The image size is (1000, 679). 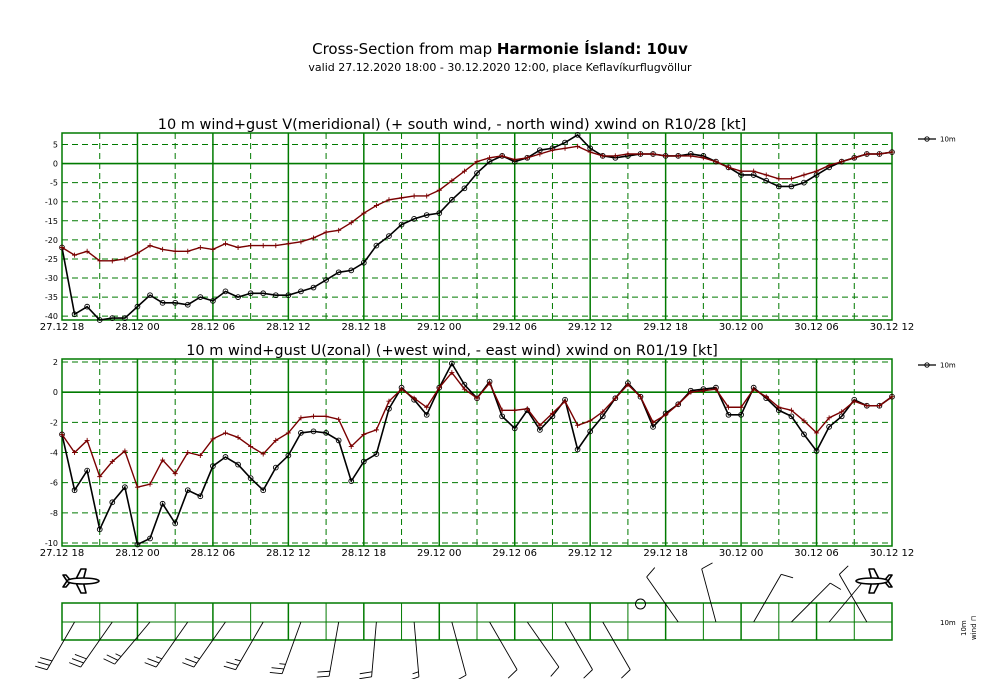 I want to click on wind-panel-label: 10m, so click(x=948, y=623).